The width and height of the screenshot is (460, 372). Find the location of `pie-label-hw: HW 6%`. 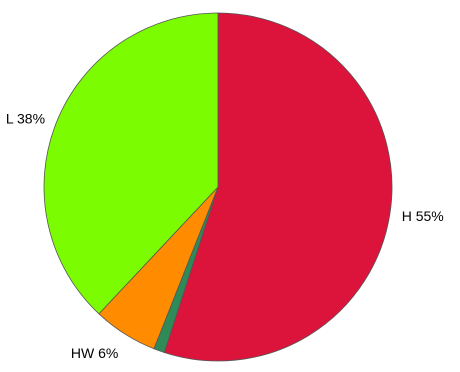

pie-label-hw: HW 6% is located at coordinates (94, 353).